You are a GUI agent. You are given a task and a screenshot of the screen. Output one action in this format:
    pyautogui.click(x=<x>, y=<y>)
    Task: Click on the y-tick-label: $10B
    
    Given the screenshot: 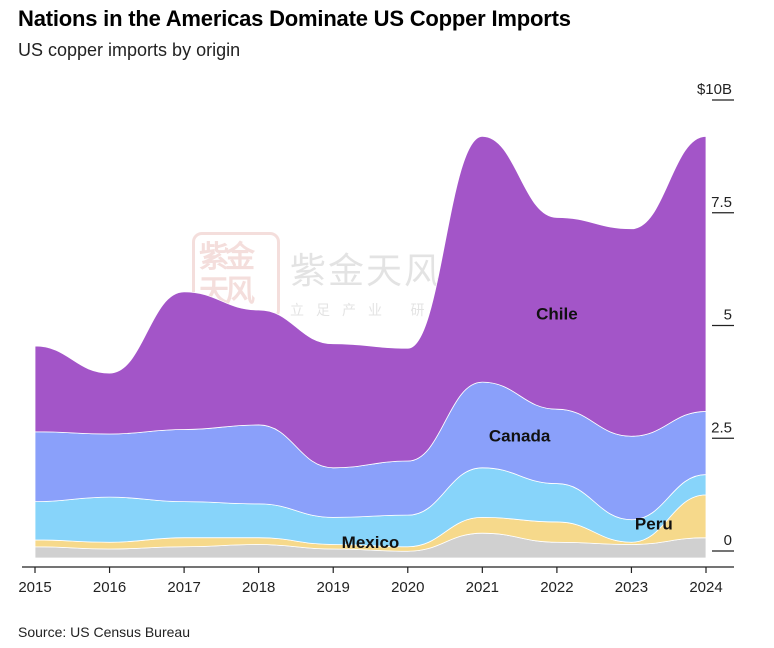 What is the action you would take?
    pyautogui.click(x=714, y=89)
    